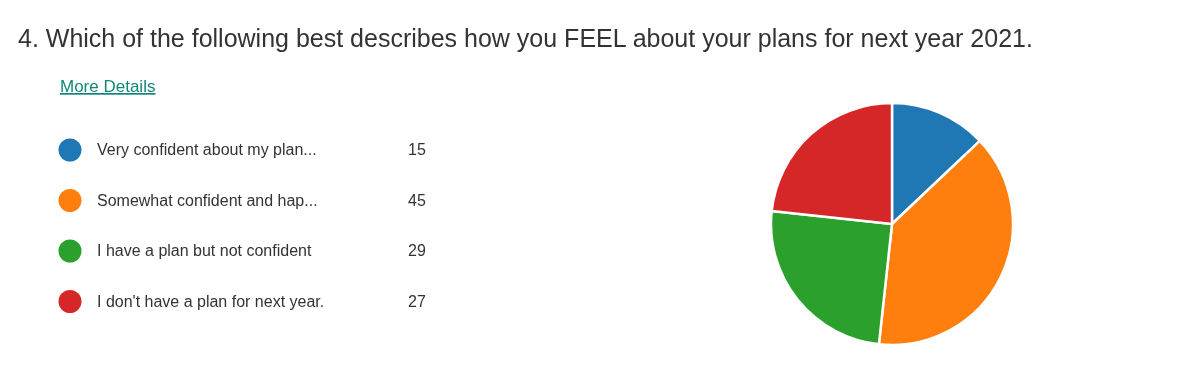 The image size is (1200, 378). Describe the element at coordinates (417, 301) in the screenshot. I see `data-label: 27` at that location.